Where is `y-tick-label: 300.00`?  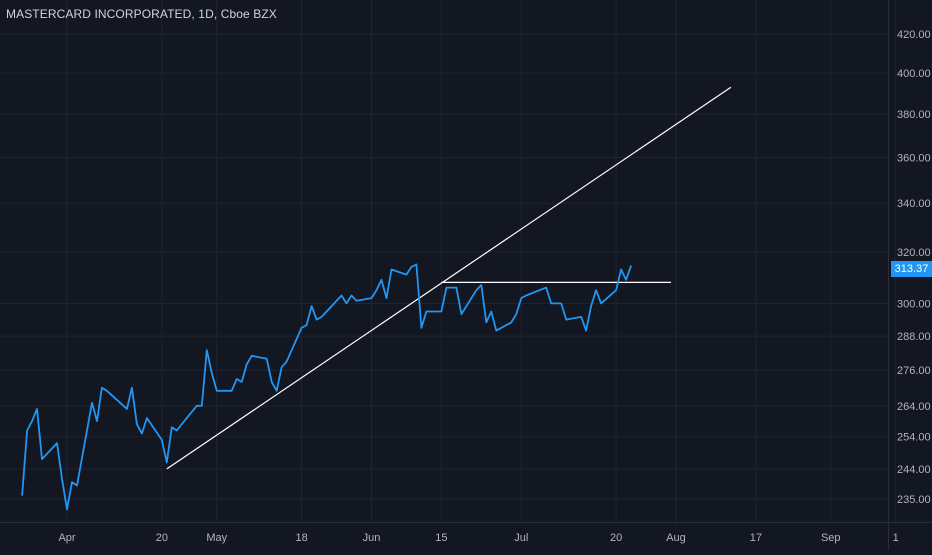
y-tick-label: 300.00 is located at coordinates (914, 304).